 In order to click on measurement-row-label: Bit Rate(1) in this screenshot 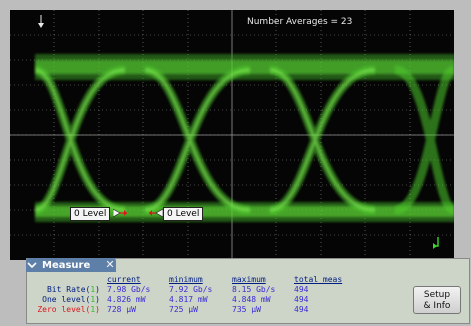, I will do `click(60, 289)`.